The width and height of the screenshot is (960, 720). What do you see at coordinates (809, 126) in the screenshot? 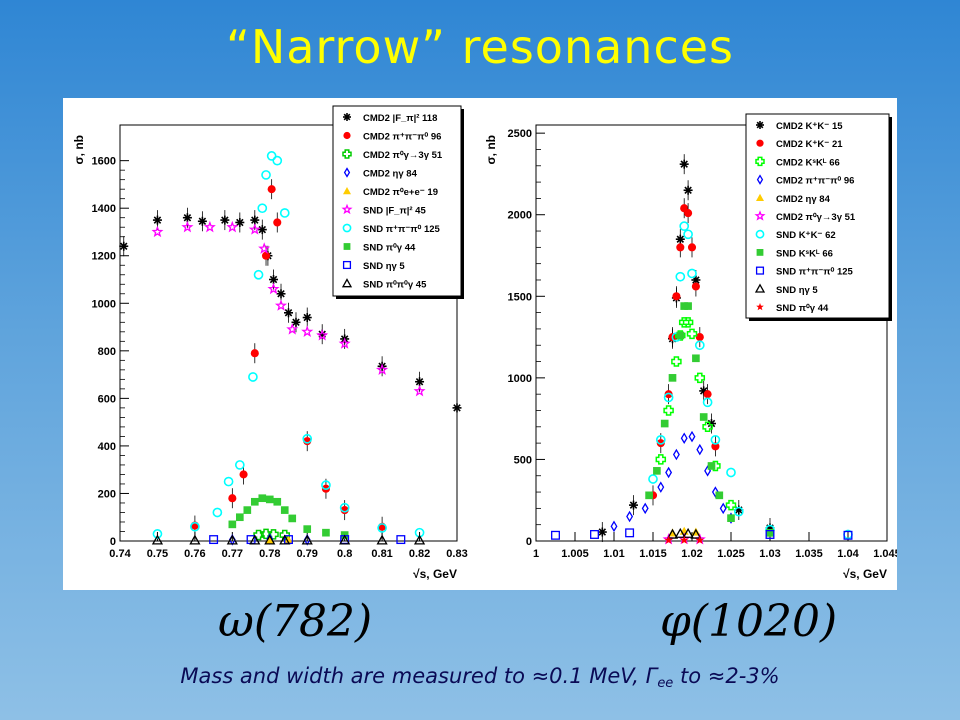
I see `legend-label: CMD2 K⁺K⁻ 15` at bounding box center [809, 126].